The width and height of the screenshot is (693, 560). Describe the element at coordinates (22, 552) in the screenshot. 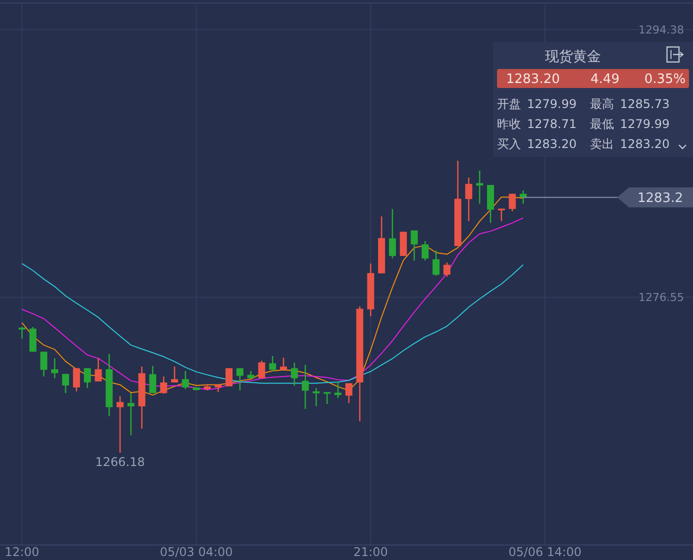

I see `x-tick-label: 12:00` at that location.